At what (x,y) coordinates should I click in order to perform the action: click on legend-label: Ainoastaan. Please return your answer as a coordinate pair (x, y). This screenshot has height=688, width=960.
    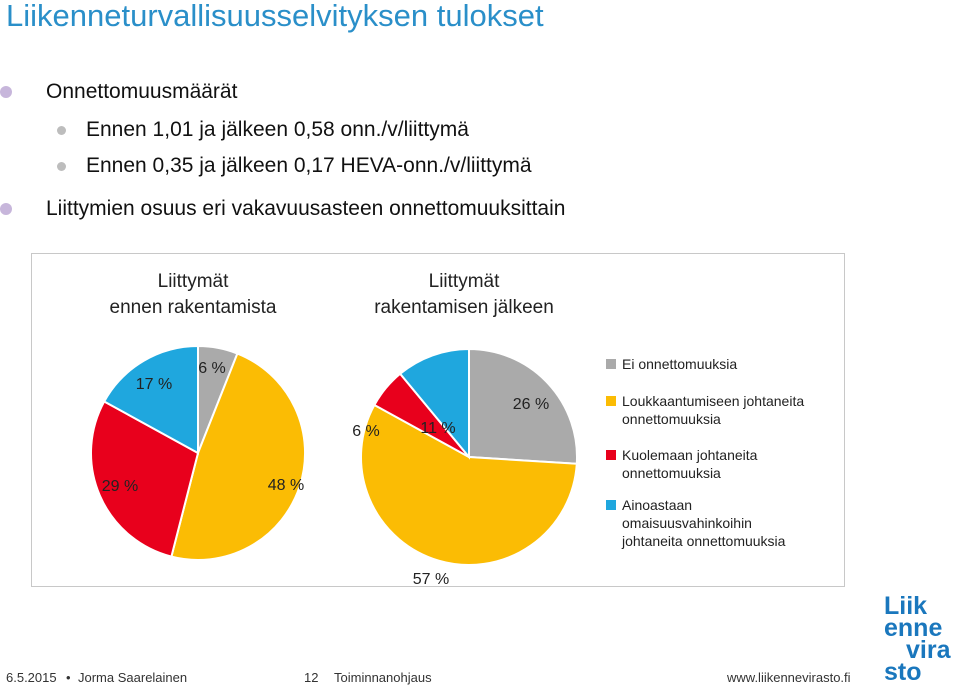
    Looking at the image, I should click on (657, 505).